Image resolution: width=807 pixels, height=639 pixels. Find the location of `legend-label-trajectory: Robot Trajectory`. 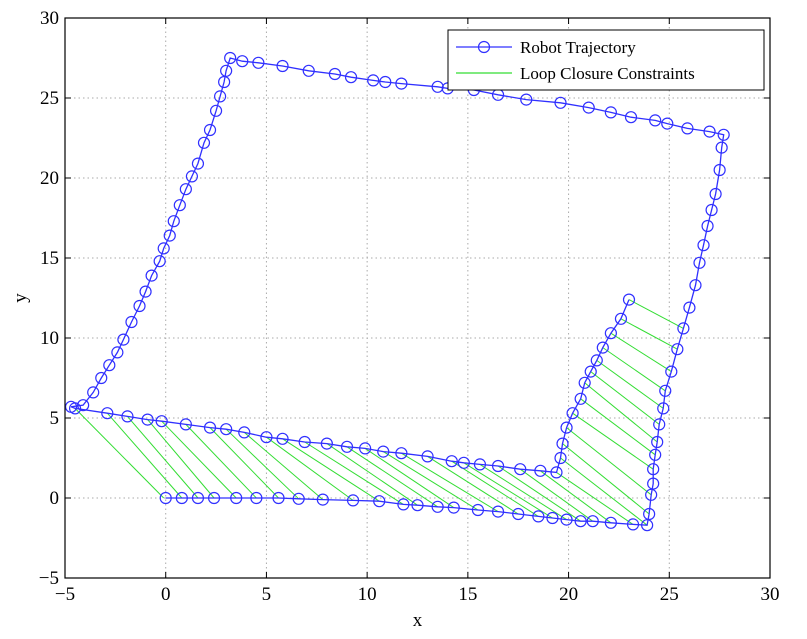

legend-label-trajectory: Robot Trajectory is located at coordinates (578, 47).